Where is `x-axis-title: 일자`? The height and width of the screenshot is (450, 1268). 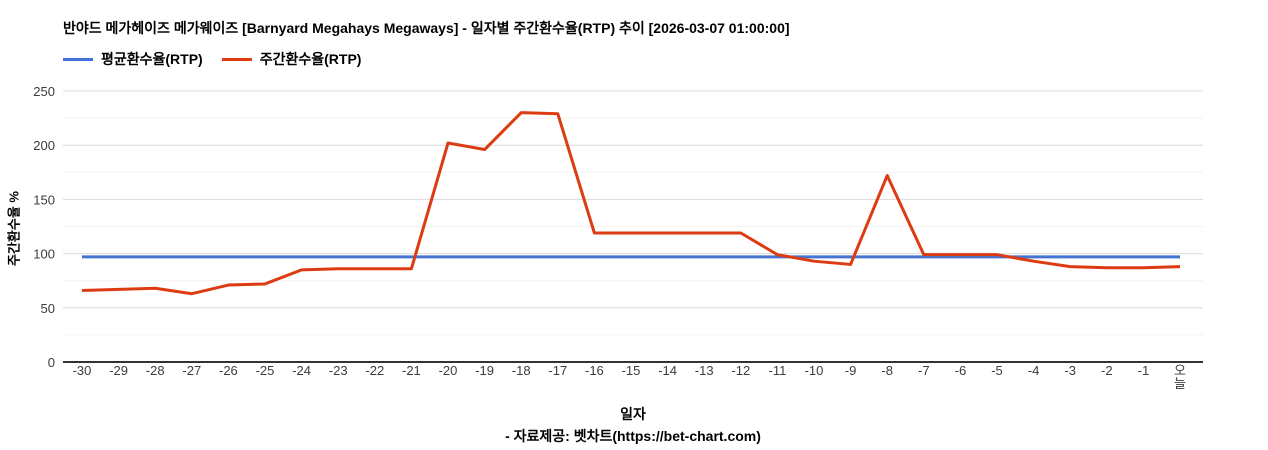
x-axis-title: 일자 is located at coordinates (633, 414).